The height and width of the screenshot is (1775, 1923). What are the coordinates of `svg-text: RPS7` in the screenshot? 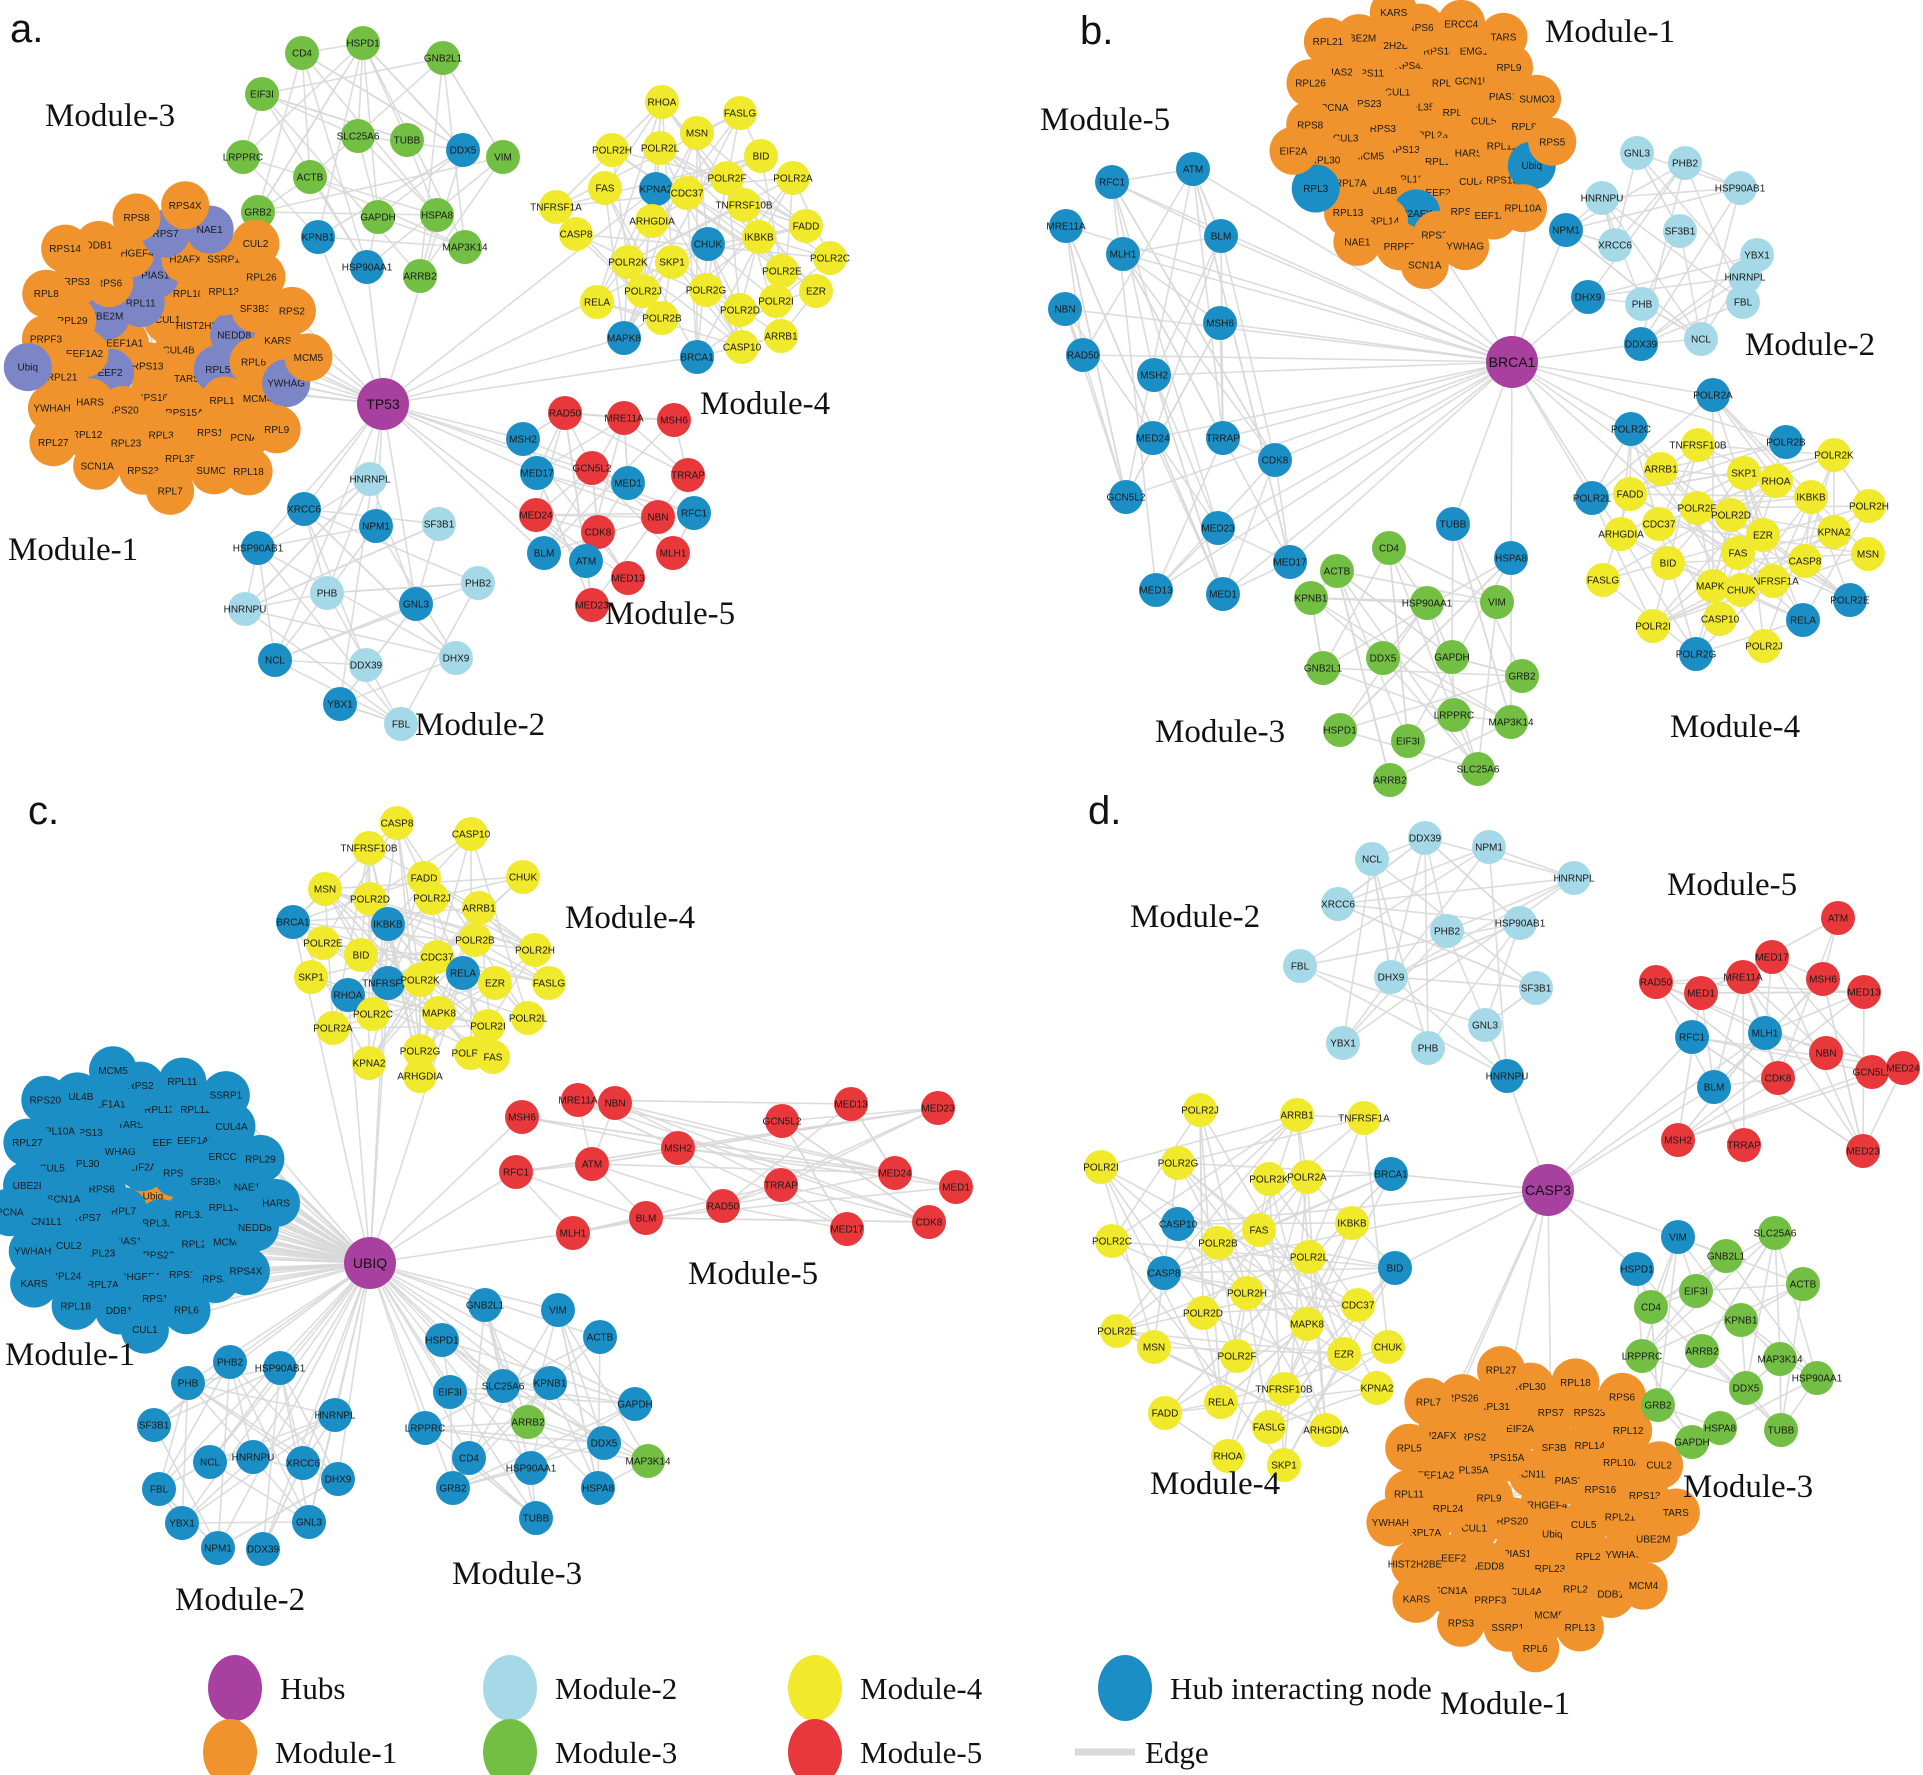 It's located at (1551, 1413).